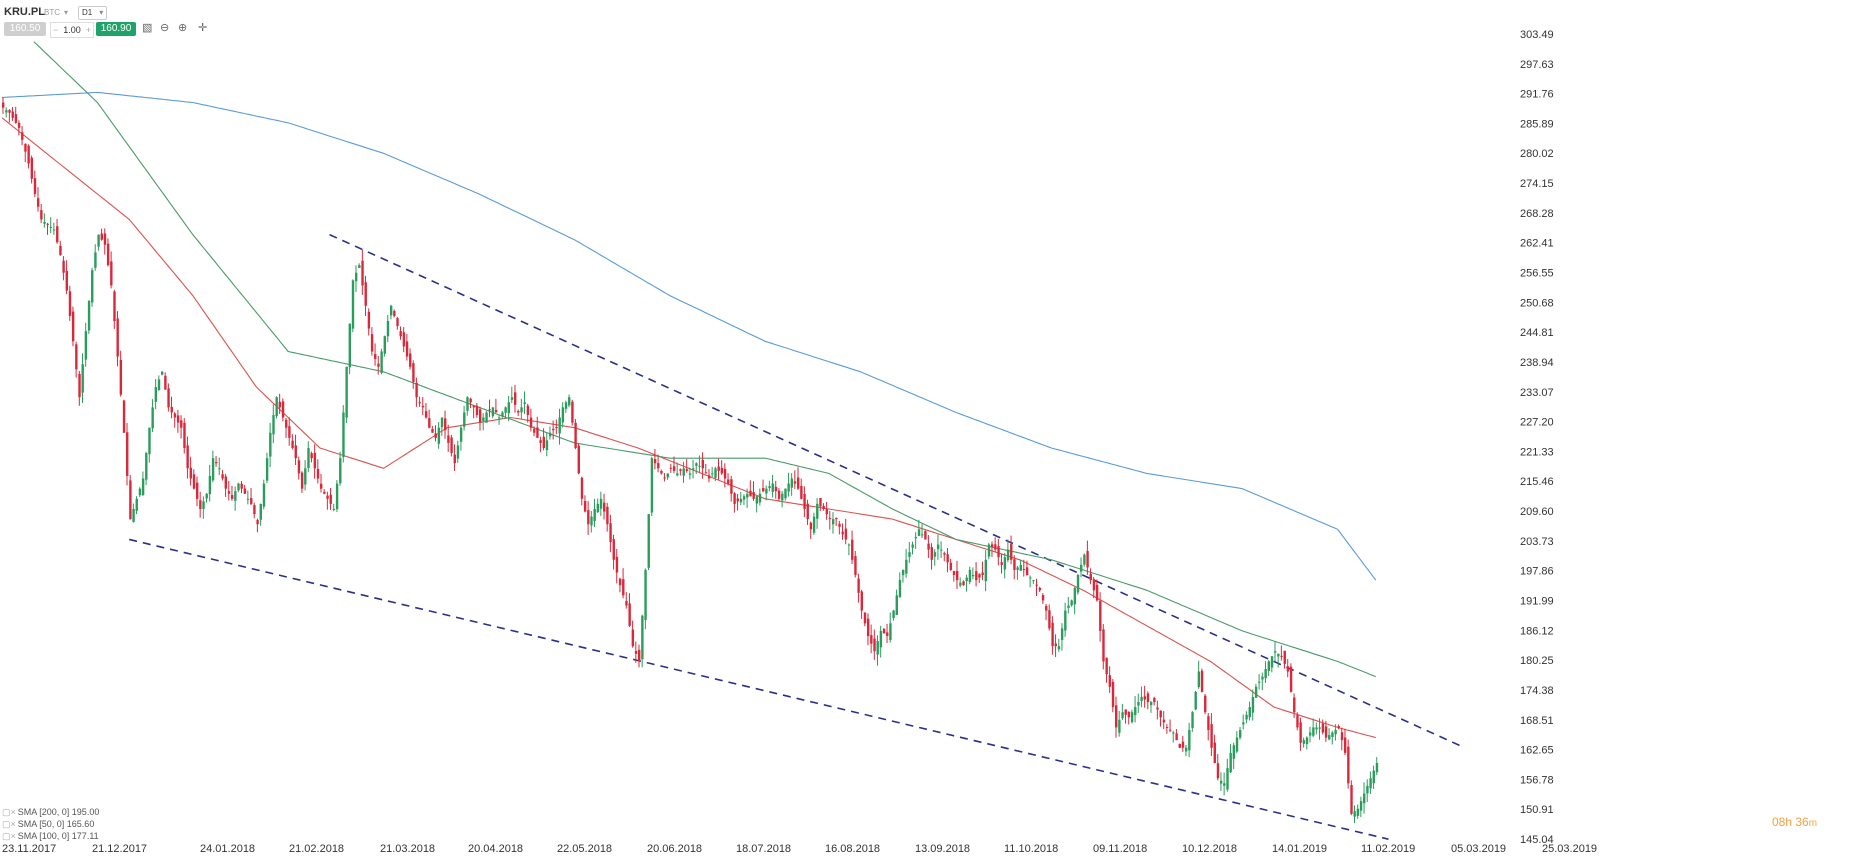 Image resolution: width=1870 pixels, height=857 pixels. What do you see at coordinates (165, 28) in the screenshot?
I see `zoom-out-icon: ⊖` at bounding box center [165, 28].